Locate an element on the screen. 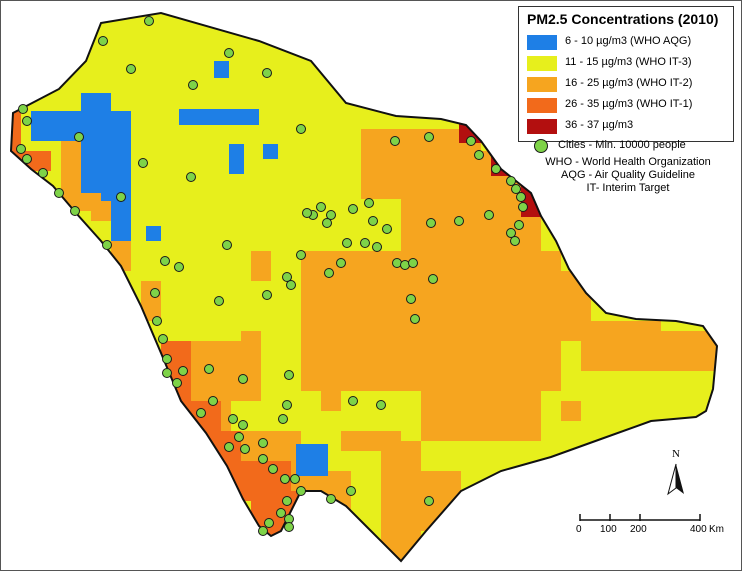 The height and width of the screenshot is (571, 742). legend-item-cities: Cities - Min. 10000 people is located at coordinates (629, 146).